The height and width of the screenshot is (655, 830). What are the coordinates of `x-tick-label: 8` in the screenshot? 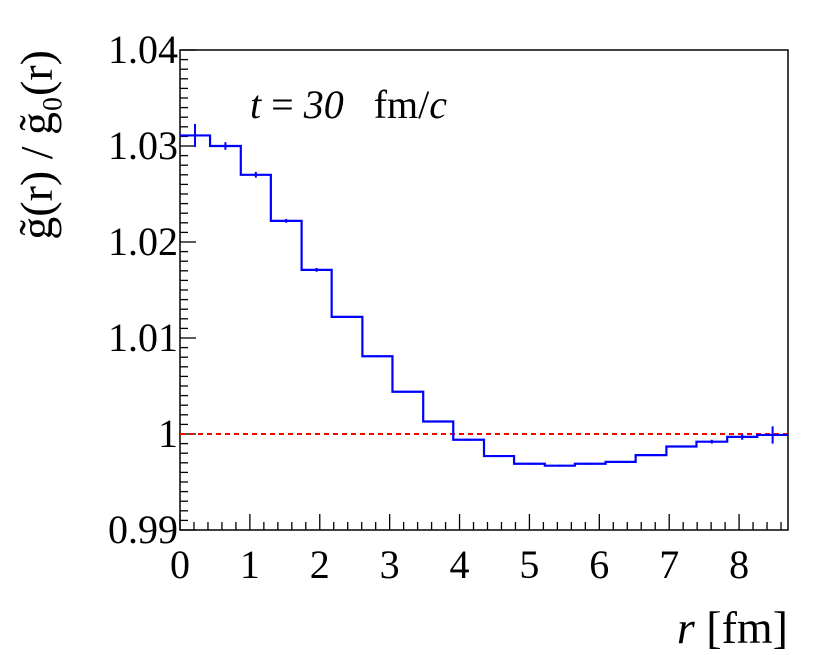 It's located at (739, 564).